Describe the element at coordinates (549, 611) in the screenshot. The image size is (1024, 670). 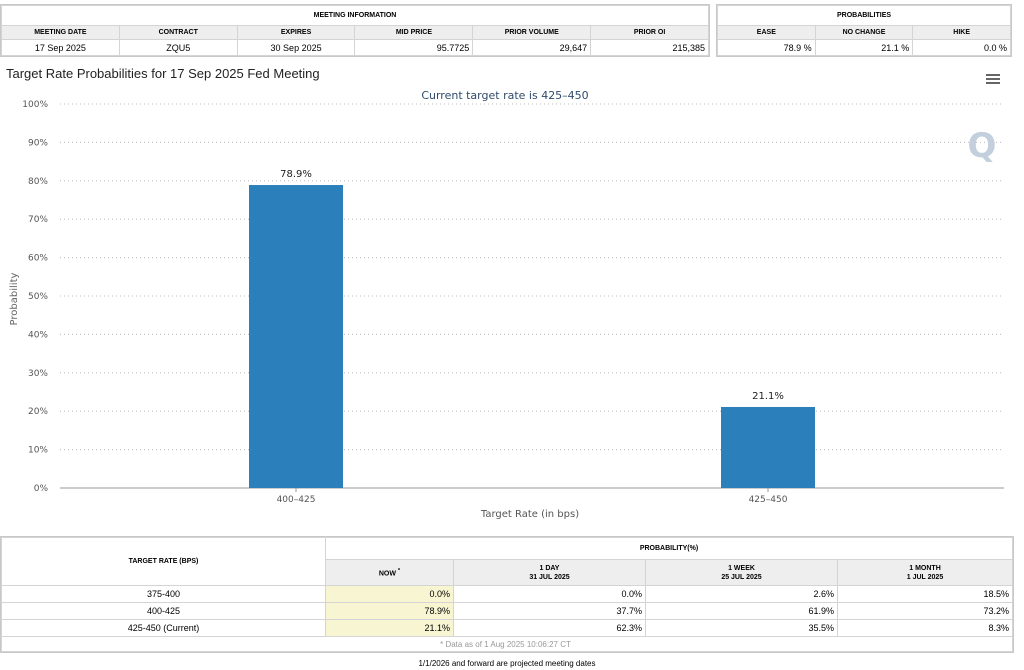
I see `one-day-cell: 37.7%` at that location.